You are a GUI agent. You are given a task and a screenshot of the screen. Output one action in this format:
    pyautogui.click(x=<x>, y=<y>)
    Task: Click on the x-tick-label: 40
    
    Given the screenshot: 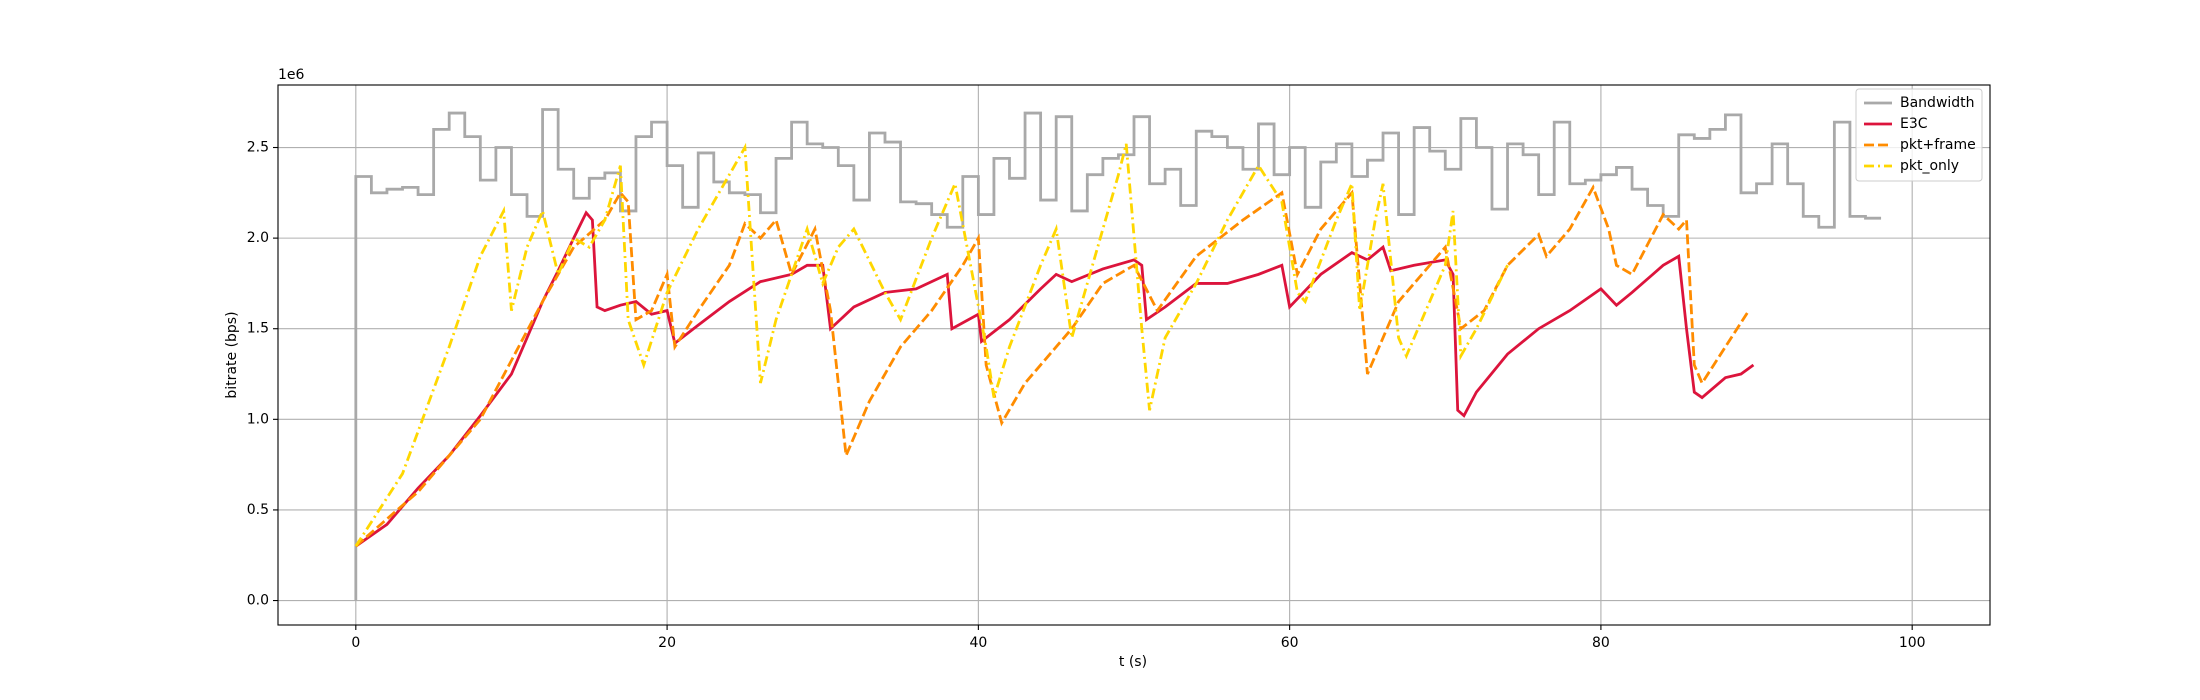 What is the action you would take?
    pyautogui.click(x=978, y=643)
    